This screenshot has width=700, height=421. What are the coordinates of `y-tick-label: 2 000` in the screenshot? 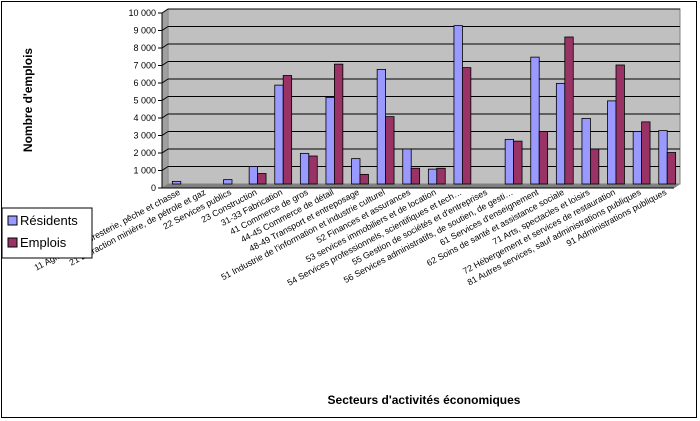 It's located at (144, 153).